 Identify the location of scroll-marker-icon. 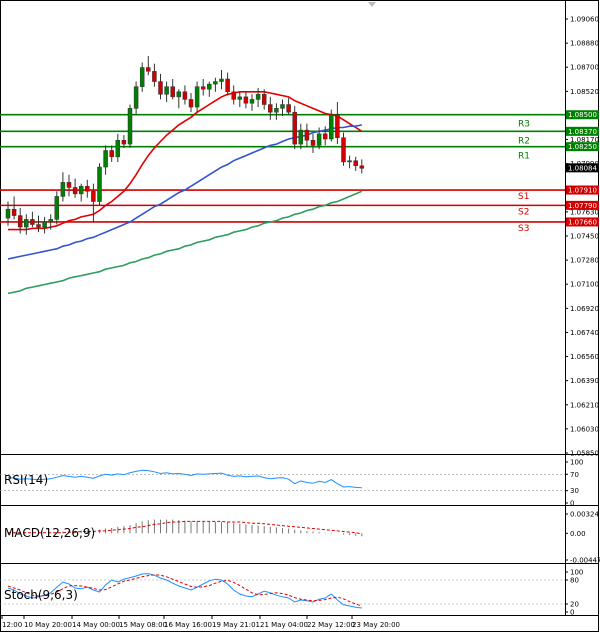
(372, 4).